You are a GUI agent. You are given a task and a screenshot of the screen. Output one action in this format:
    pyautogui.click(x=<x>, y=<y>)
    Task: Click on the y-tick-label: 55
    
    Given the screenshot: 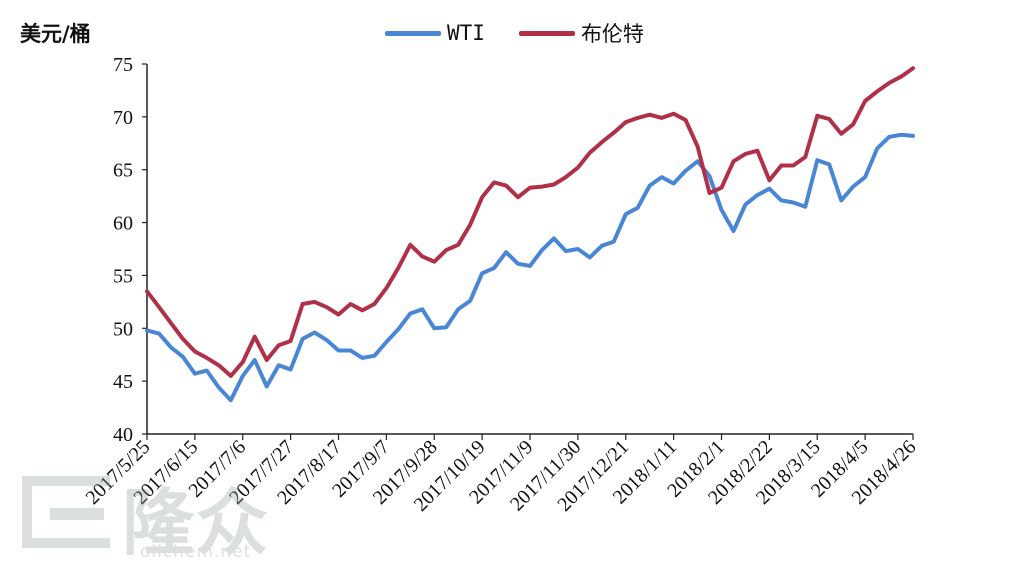 What is the action you would take?
    pyautogui.click(x=123, y=276)
    